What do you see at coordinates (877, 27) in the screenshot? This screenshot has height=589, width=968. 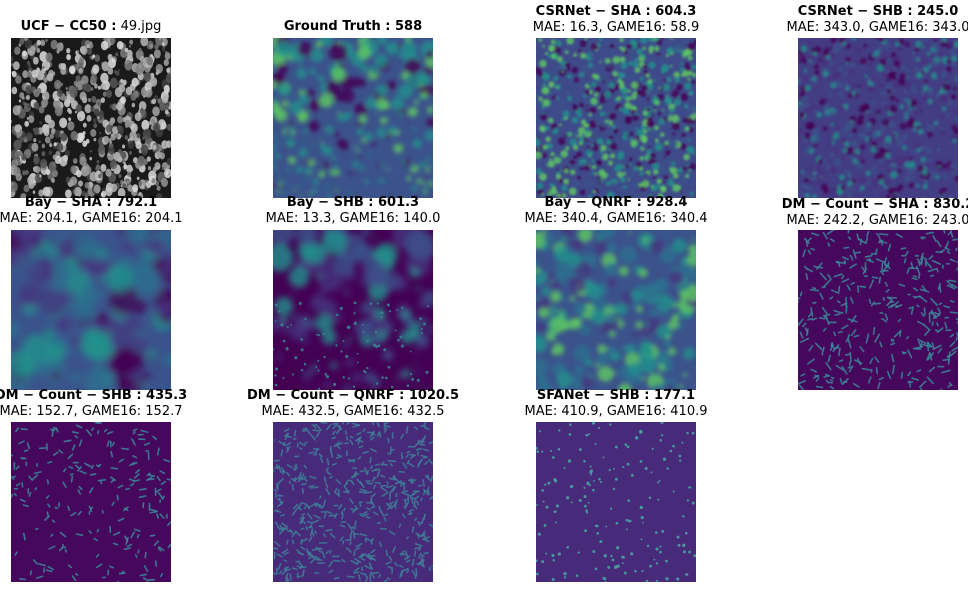 I see `panel-metrics: MAE: 343.0, GAME16: 343.0` at bounding box center [877, 27].